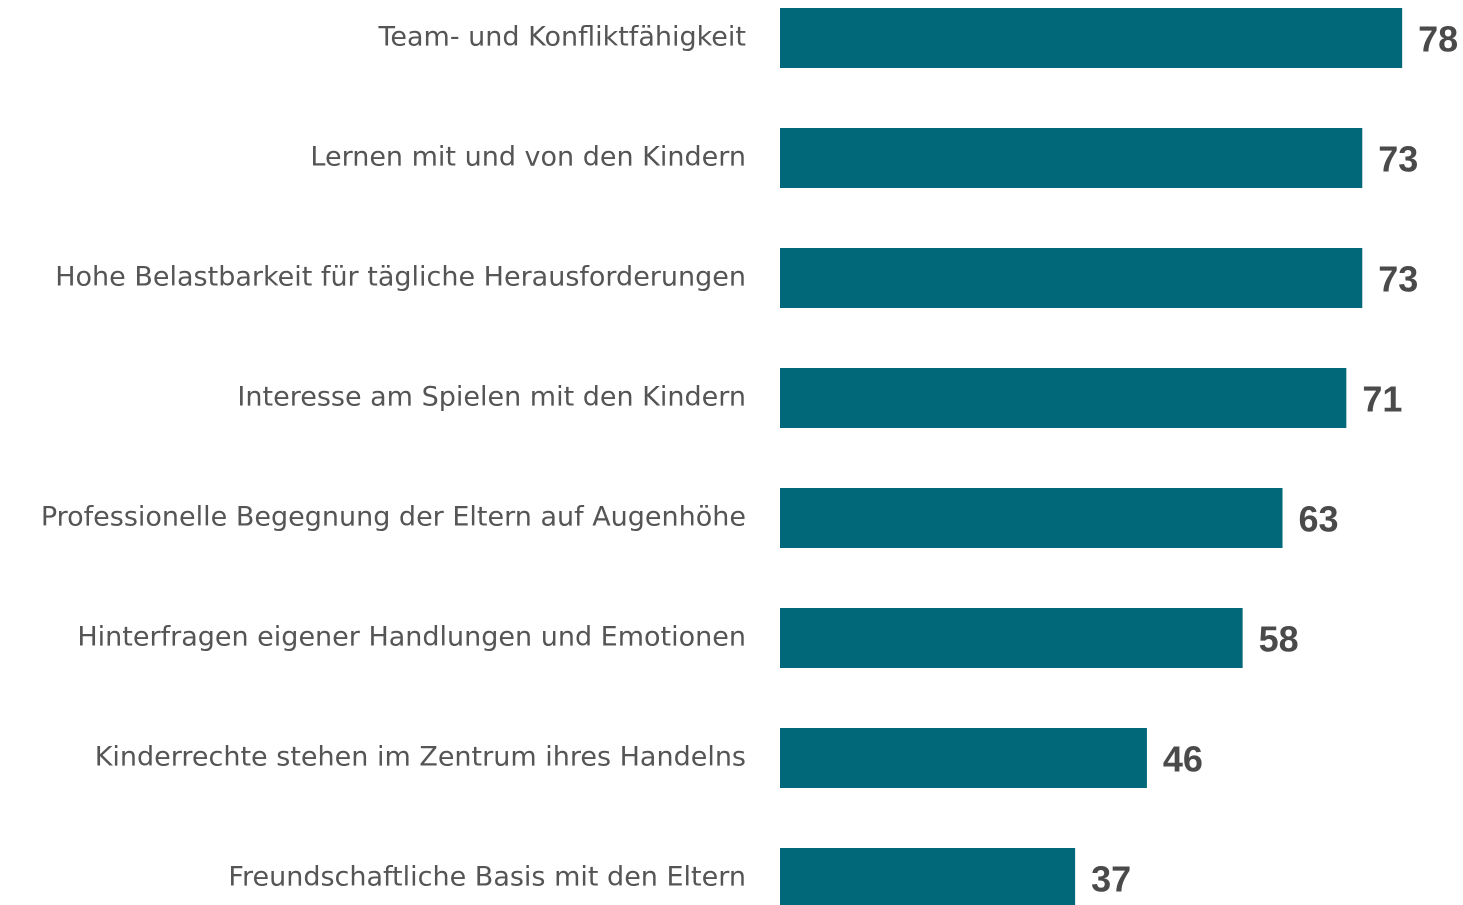 The height and width of the screenshot is (905, 1463). What do you see at coordinates (487, 877) in the screenshot?
I see `category-label: Freundschaftliche Basis mit den Eltern` at bounding box center [487, 877].